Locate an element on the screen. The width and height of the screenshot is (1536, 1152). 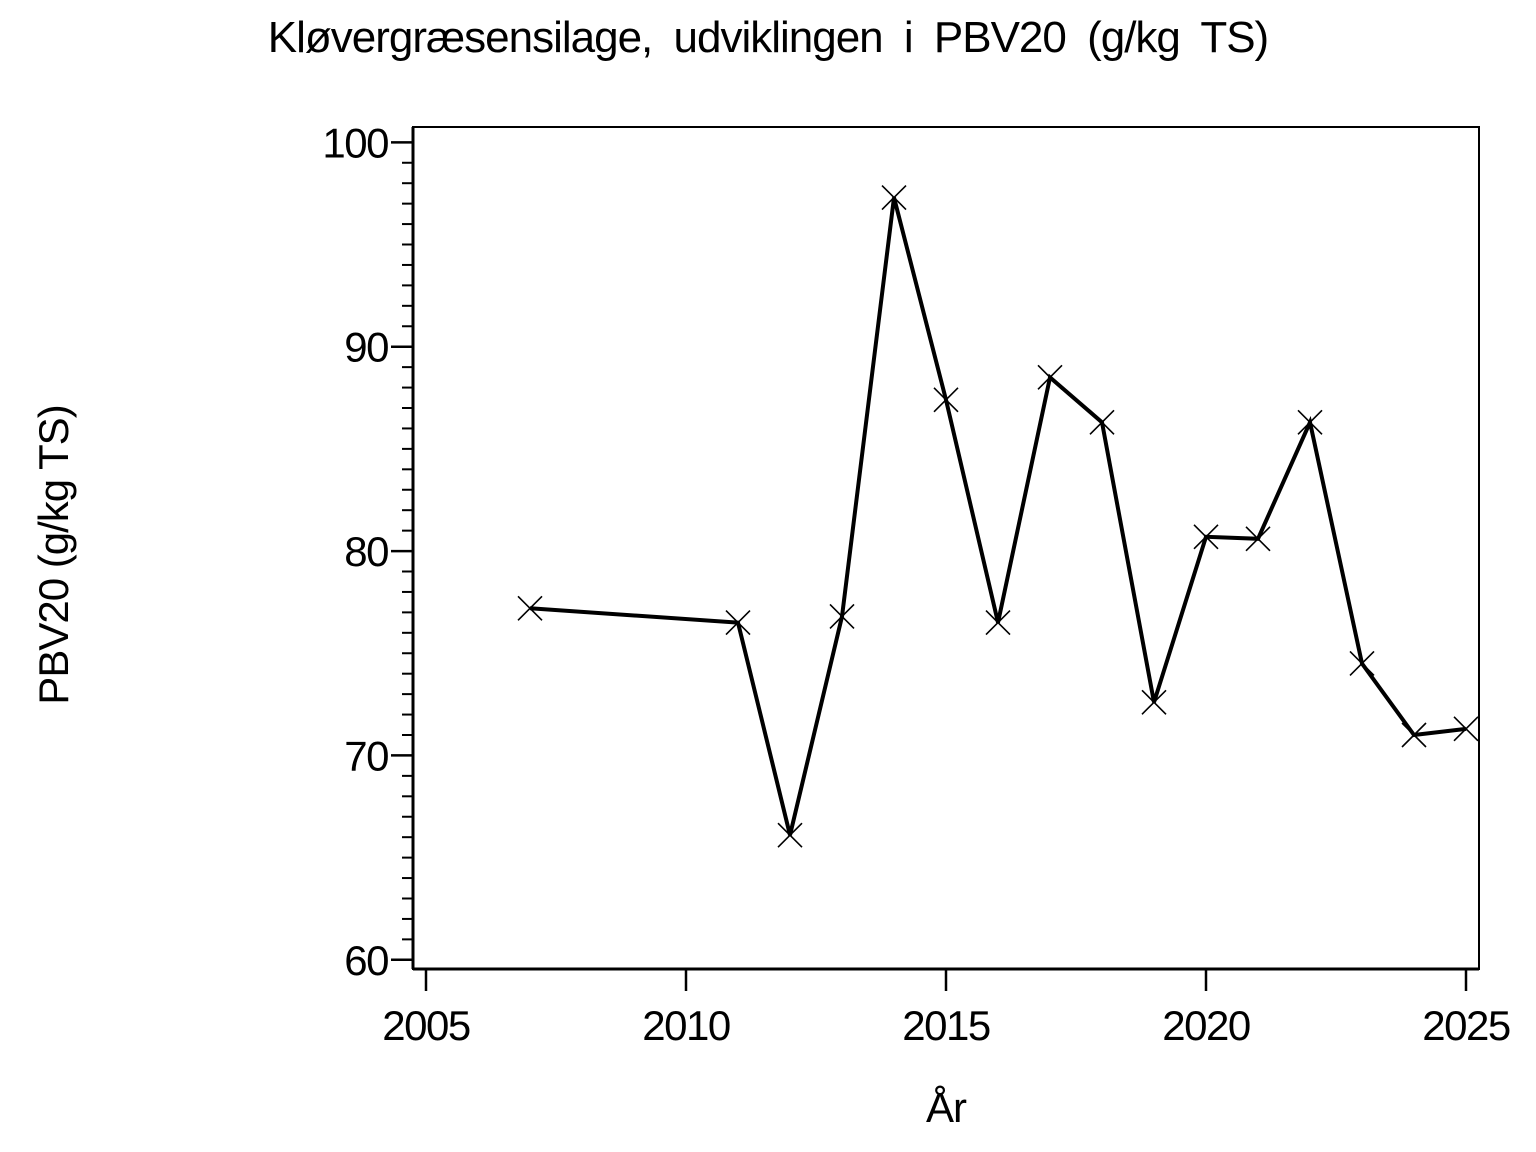
y-tick-label: 90 is located at coordinates (366, 347).